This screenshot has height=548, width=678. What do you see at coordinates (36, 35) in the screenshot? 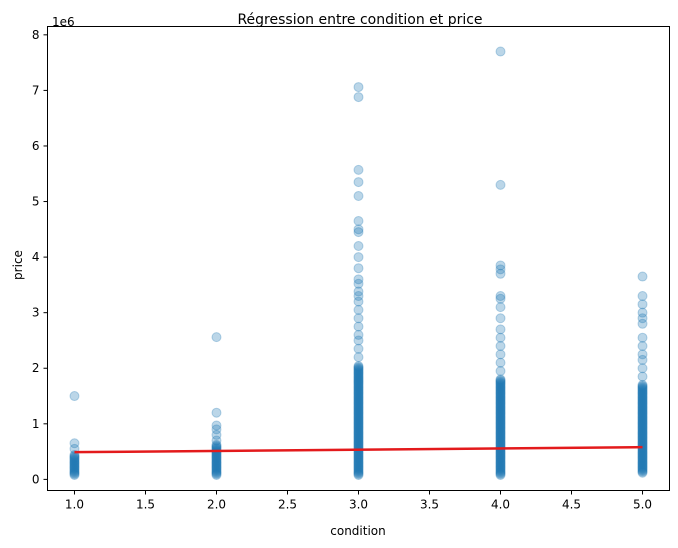
I see `y-tick-label: 8` at bounding box center [36, 35].